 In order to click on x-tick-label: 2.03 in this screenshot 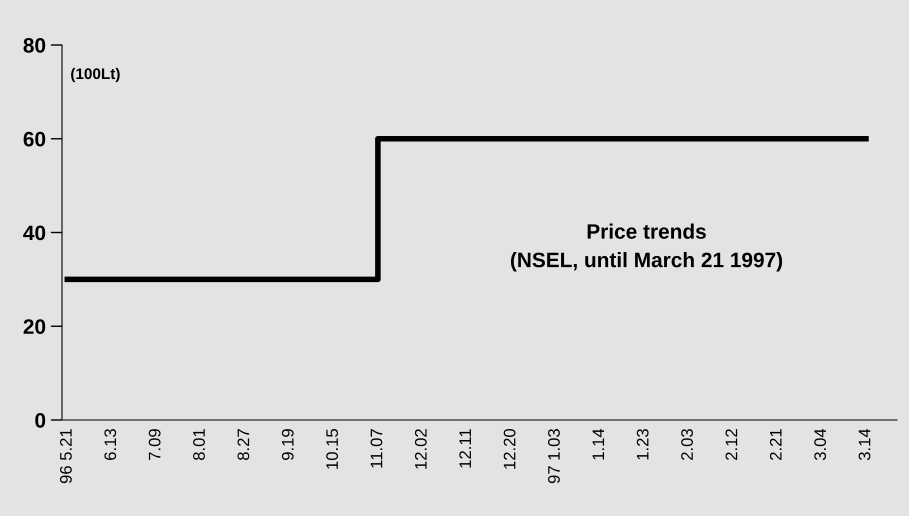, I will do `click(687, 444)`.